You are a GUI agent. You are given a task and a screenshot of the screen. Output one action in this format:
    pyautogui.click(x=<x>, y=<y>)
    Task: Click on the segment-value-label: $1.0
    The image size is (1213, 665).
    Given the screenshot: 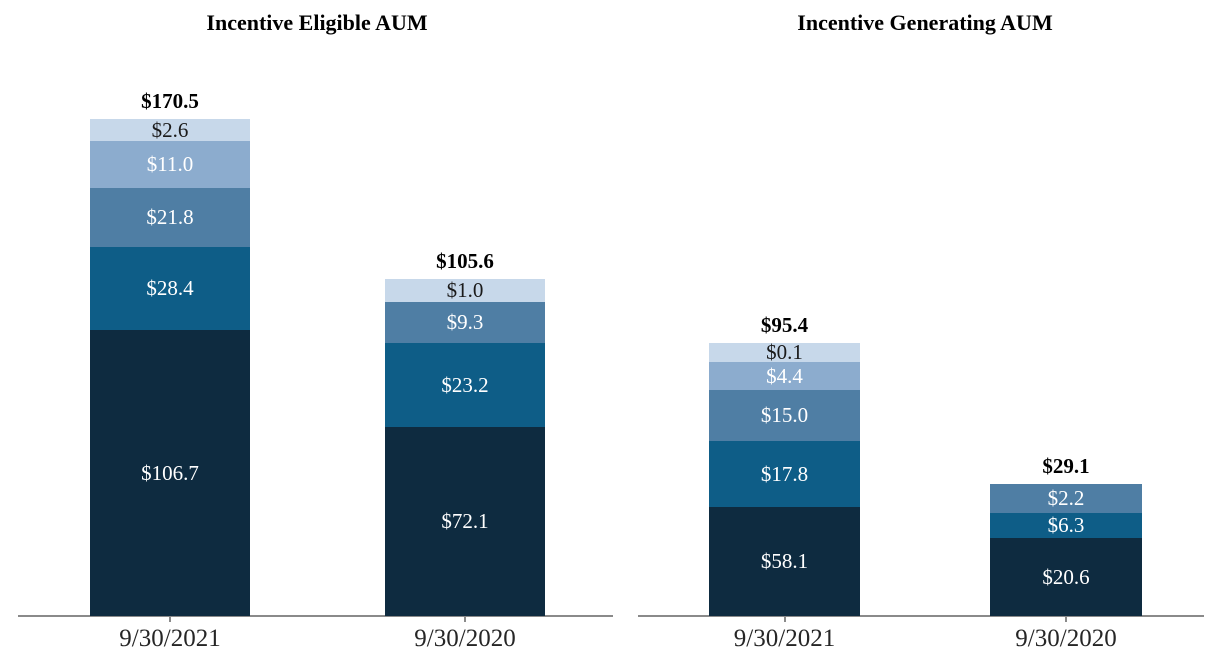 What is the action you would take?
    pyautogui.click(x=465, y=290)
    